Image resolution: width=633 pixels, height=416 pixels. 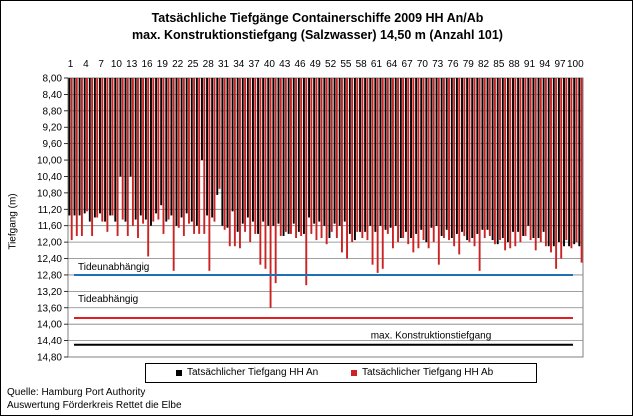 I want to click on y-tick-label: 9,60, so click(x=53, y=144).